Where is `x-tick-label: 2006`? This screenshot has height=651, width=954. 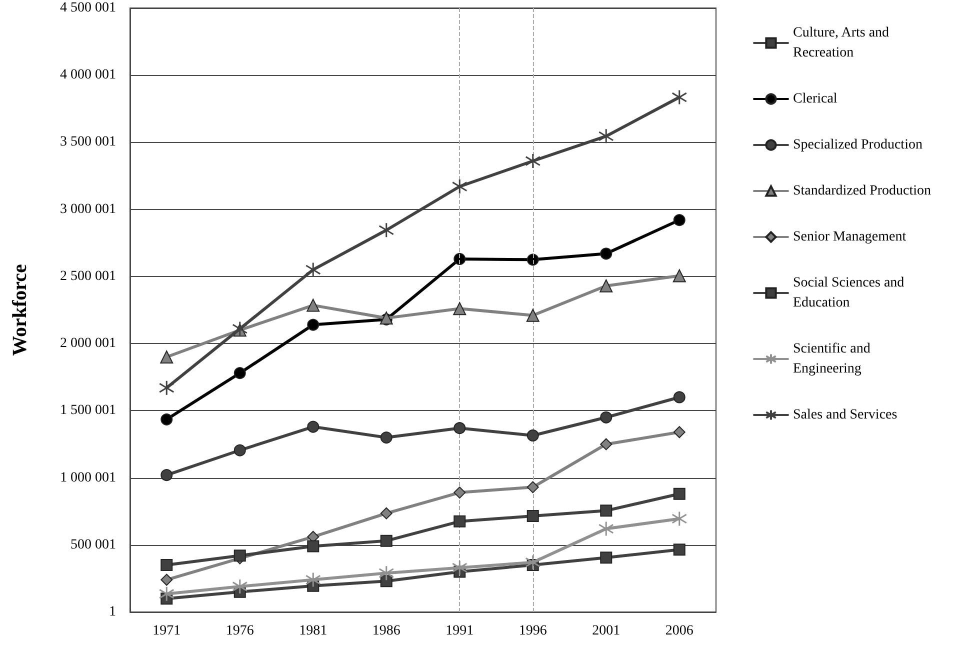
x-tick-label: 2006 is located at coordinates (679, 631).